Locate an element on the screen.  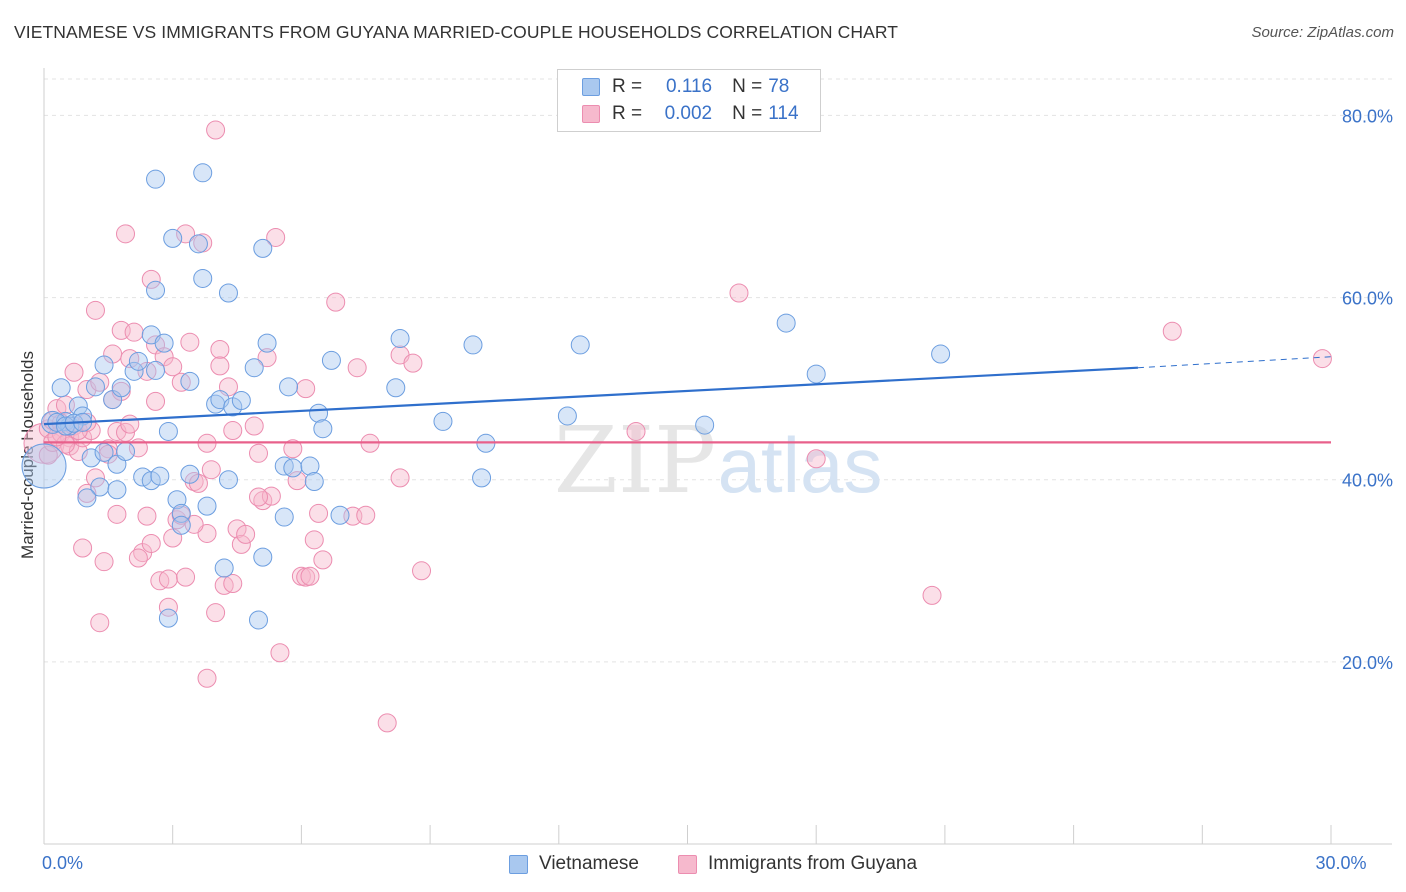
x-tick-label: 0.0% is located at coordinates (62, 863).